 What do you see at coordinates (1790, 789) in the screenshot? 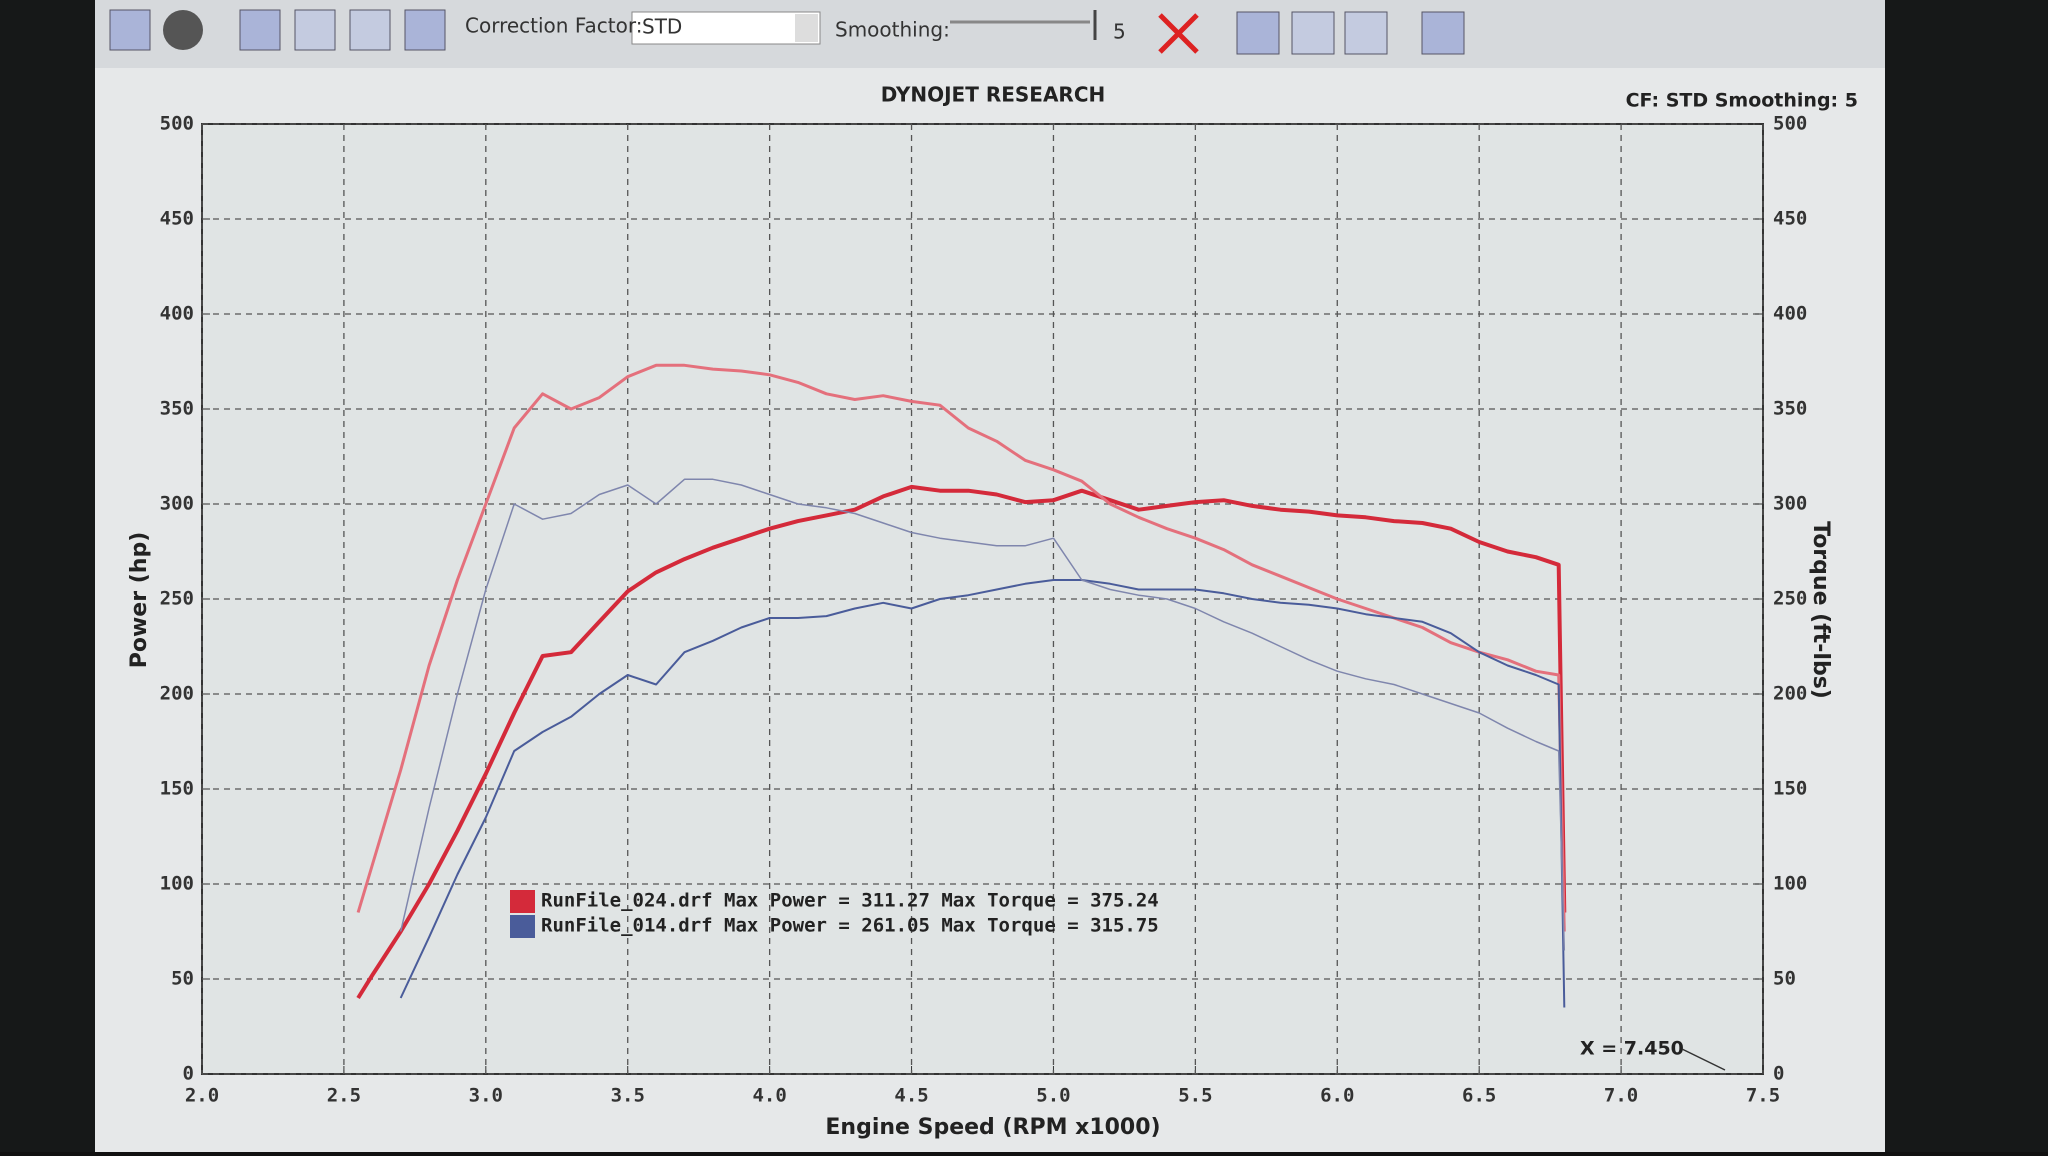
I see `y2-tick-label: 150` at bounding box center [1790, 789].